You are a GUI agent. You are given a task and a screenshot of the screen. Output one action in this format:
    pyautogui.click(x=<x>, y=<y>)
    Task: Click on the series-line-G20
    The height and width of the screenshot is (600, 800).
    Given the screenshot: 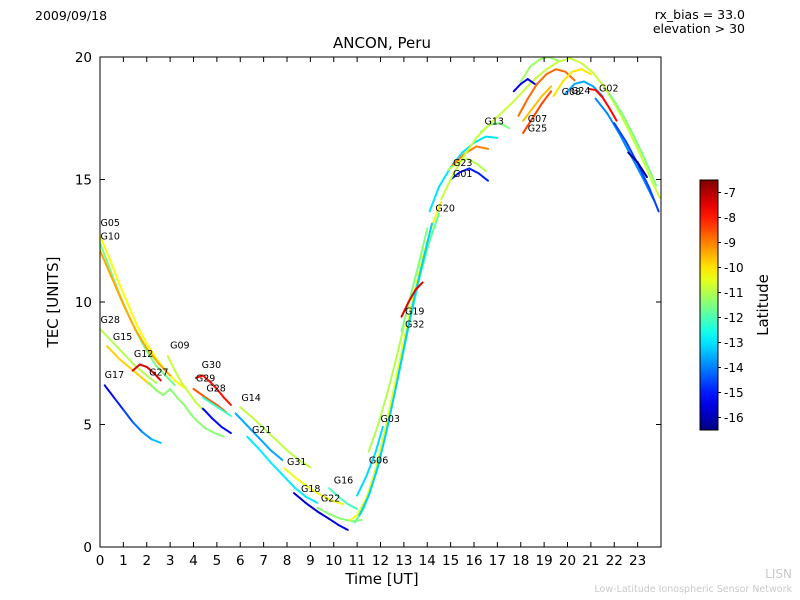 What is the action you would take?
    pyautogui.click(x=480, y=139)
    